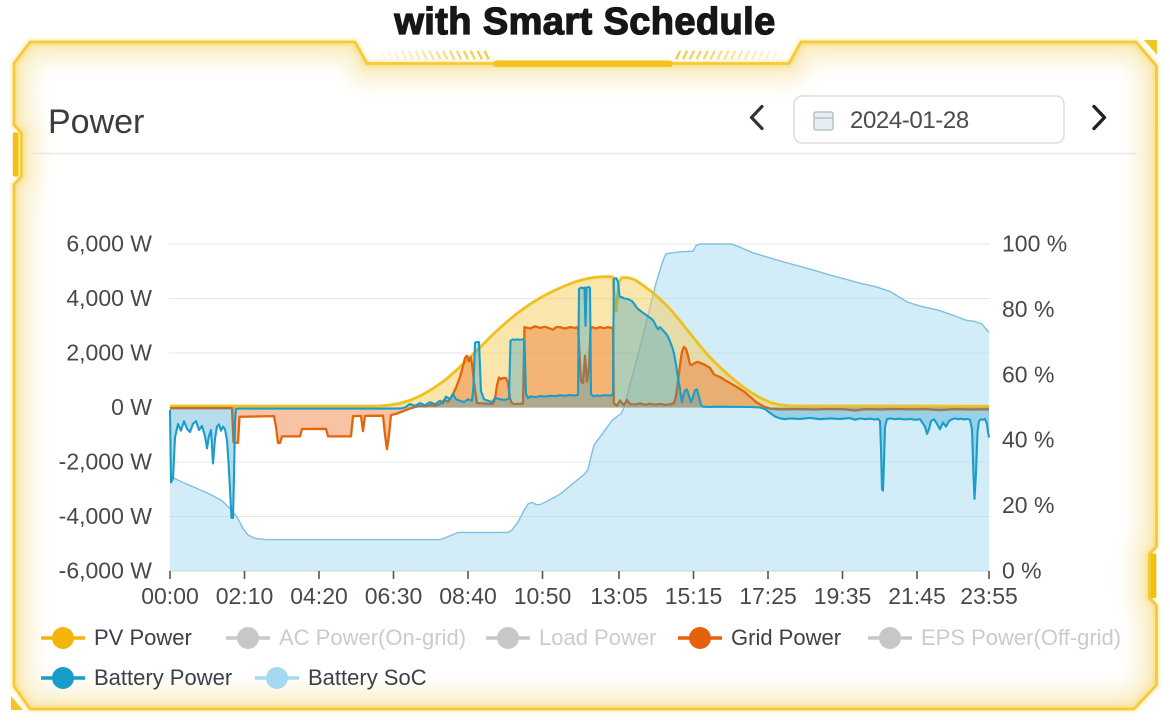 The width and height of the screenshot is (1170, 722). What do you see at coordinates (909, 120) in the screenshot?
I see `svg-text: 2024-01-28` at bounding box center [909, 120].